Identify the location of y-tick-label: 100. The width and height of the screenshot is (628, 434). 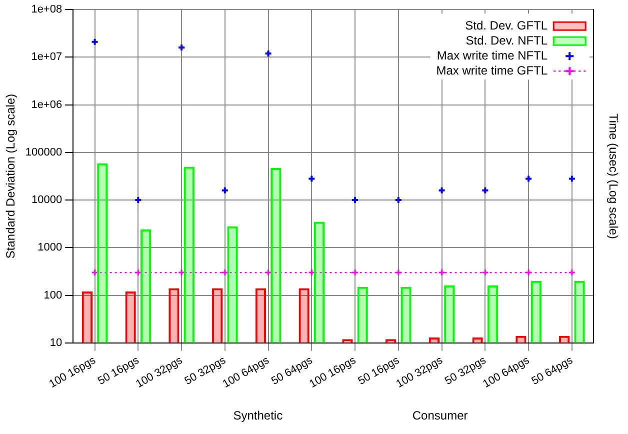
(53, 295).